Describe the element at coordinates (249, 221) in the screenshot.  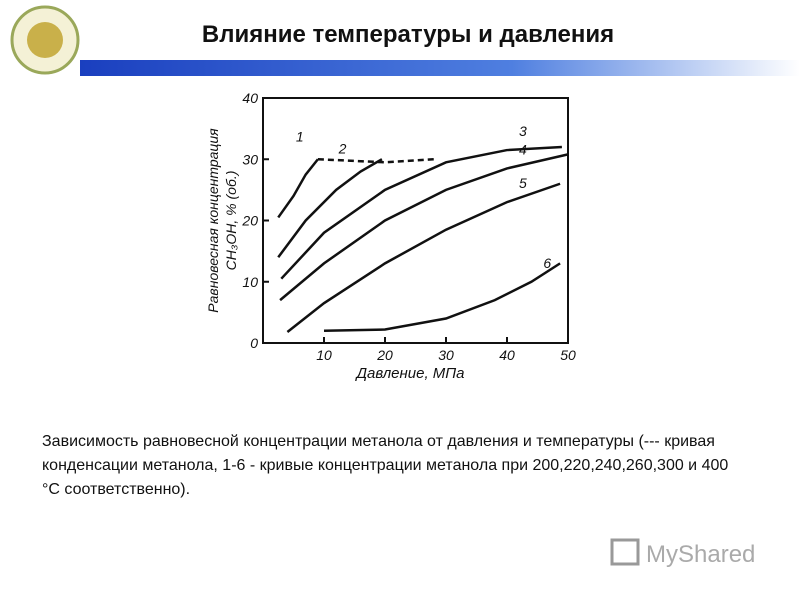
I see `y-tick-label: 20` at that location.